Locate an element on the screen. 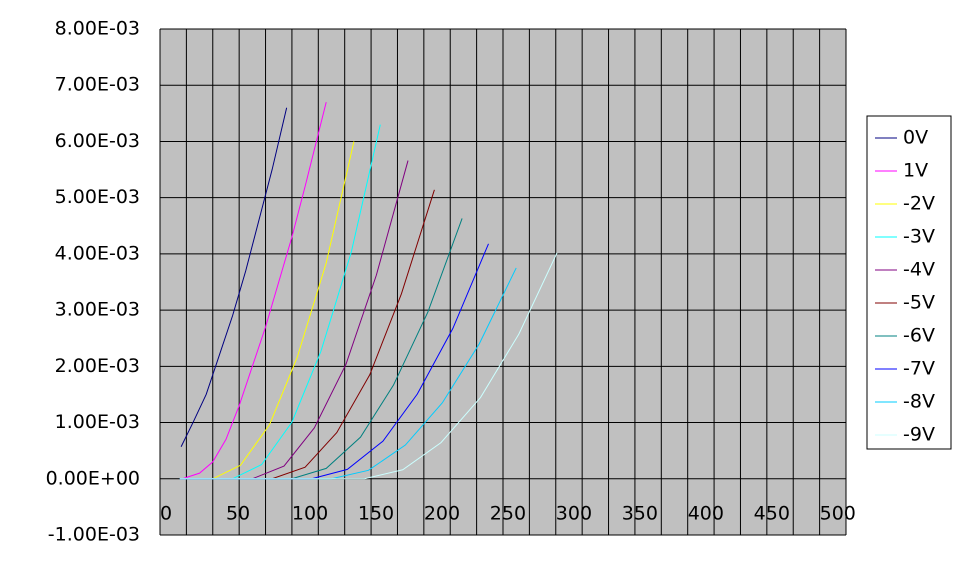 This screenshot has width=960, height=568. x-tick-label: 50 is located at coordinates (238, 514).